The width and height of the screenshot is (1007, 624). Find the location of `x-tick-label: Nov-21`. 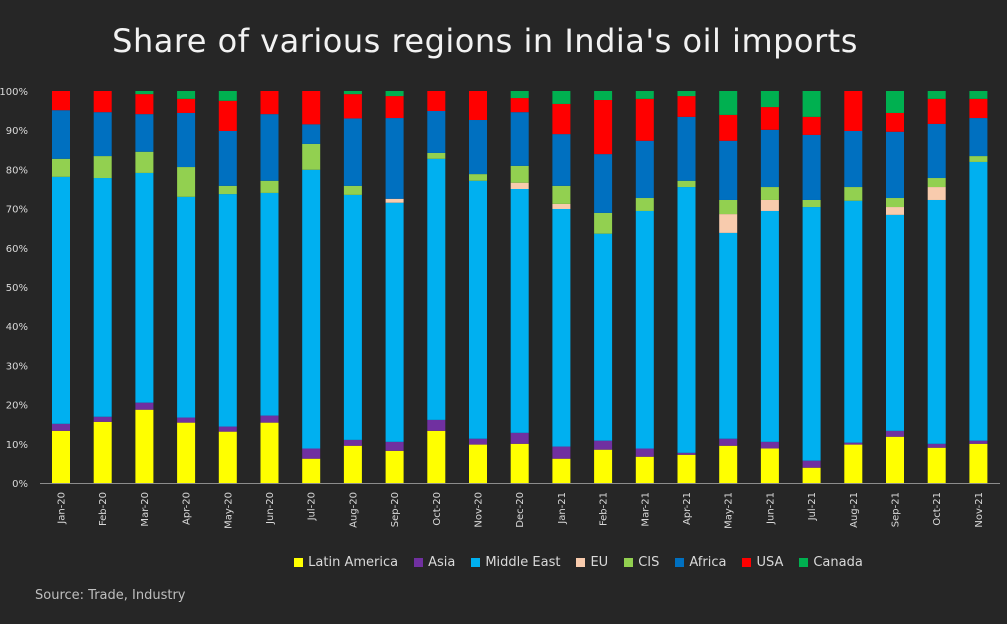

x-tick-label: Nov-21 is located at coordinates (979, 510).